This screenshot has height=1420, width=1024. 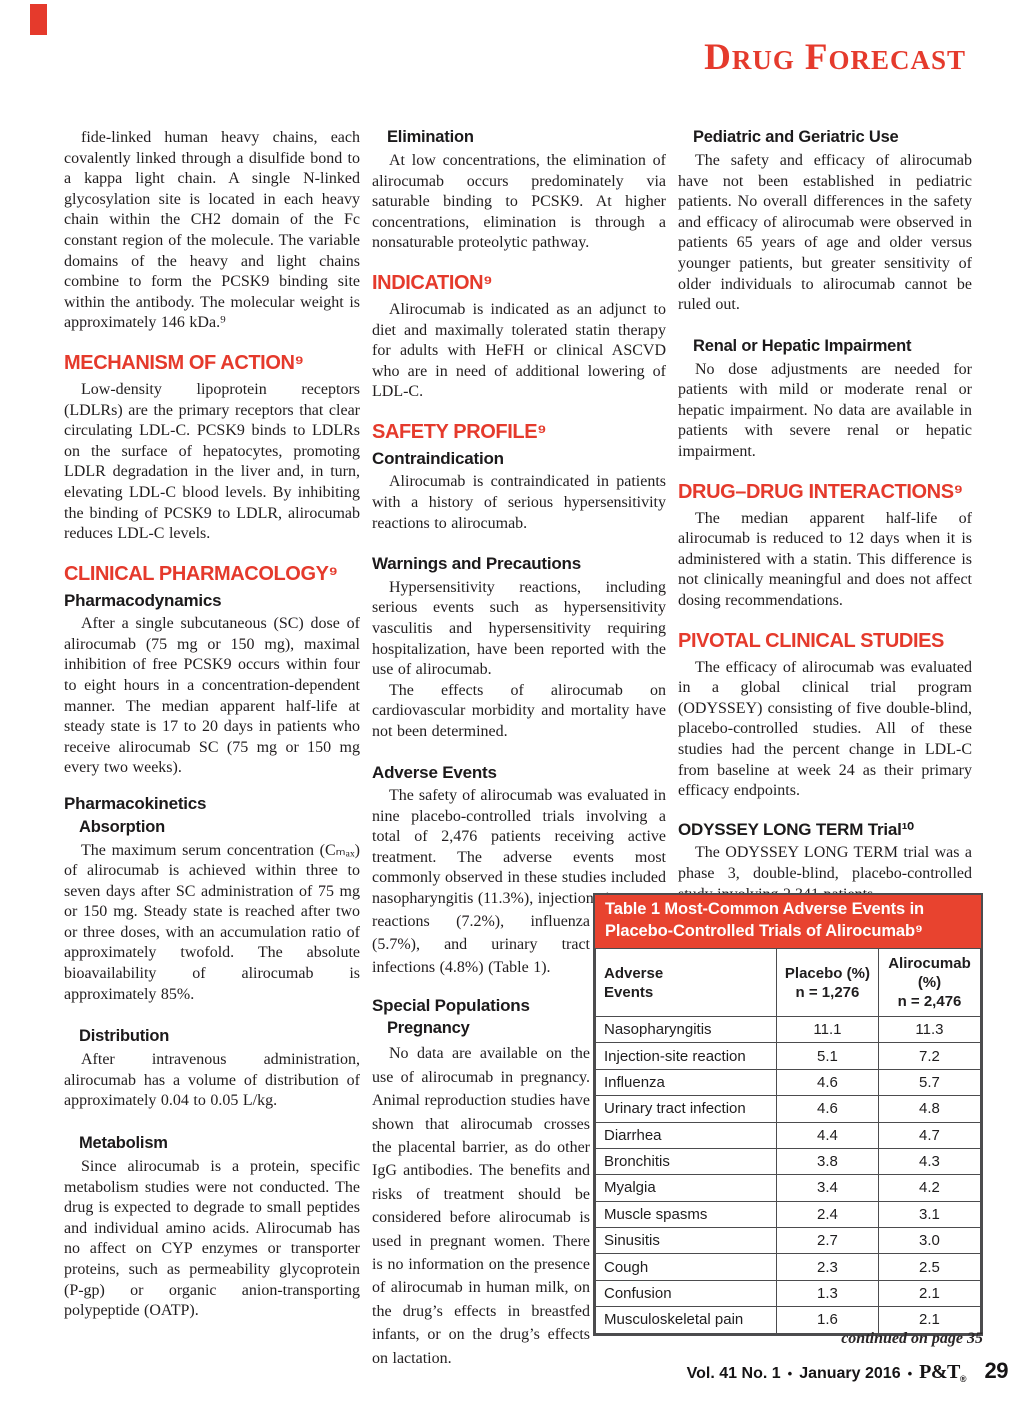 I want to click on subheading-pediatric-geriatric: Pediatric and Geriatric Use, so click(x=796, y=137).